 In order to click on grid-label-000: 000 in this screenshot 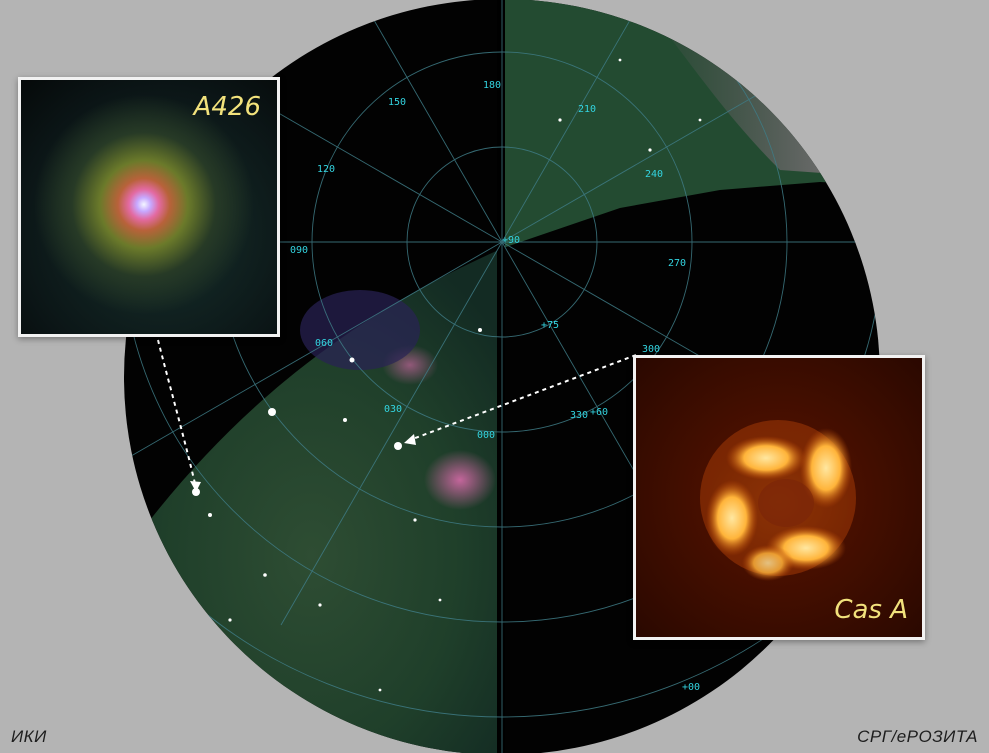, I will do `click(486, 435)`.